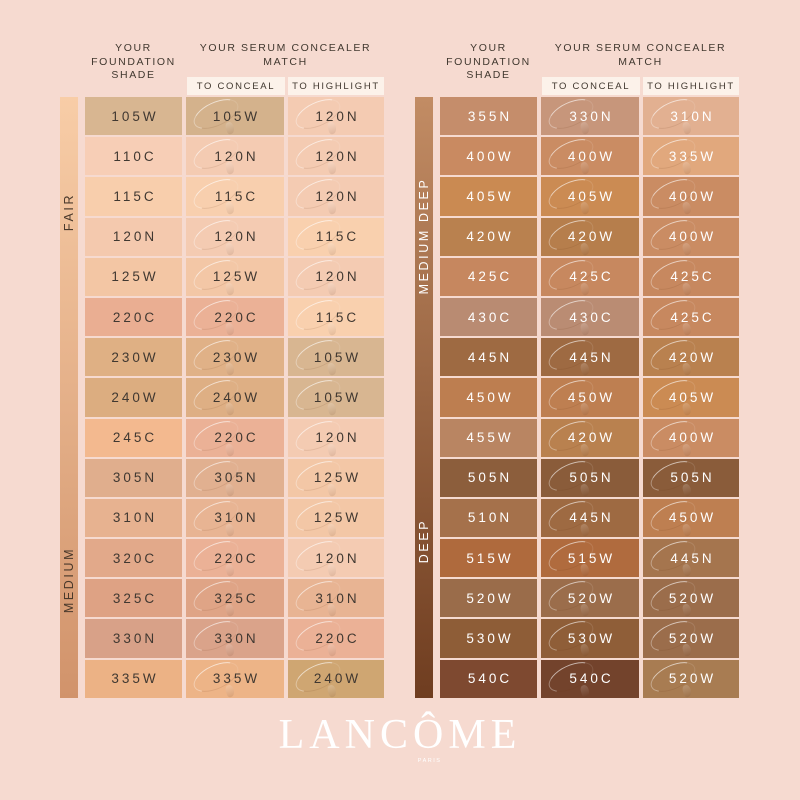  Describe the element at coordinates (691, 518) in the screenshot. I see `highlight-match-cell: 450W` at that location.